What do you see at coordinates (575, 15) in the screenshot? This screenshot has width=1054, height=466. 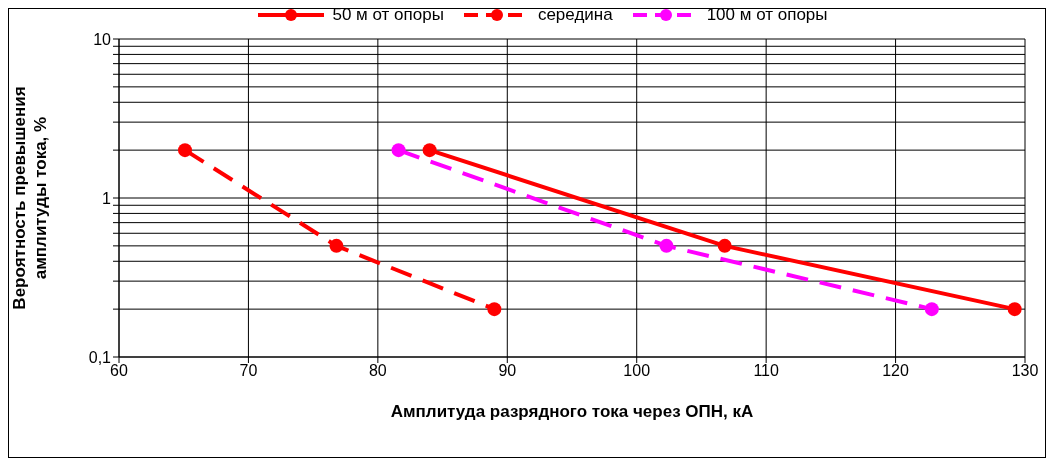 I see `legend-label: середина` at bounding box center [575, 15].